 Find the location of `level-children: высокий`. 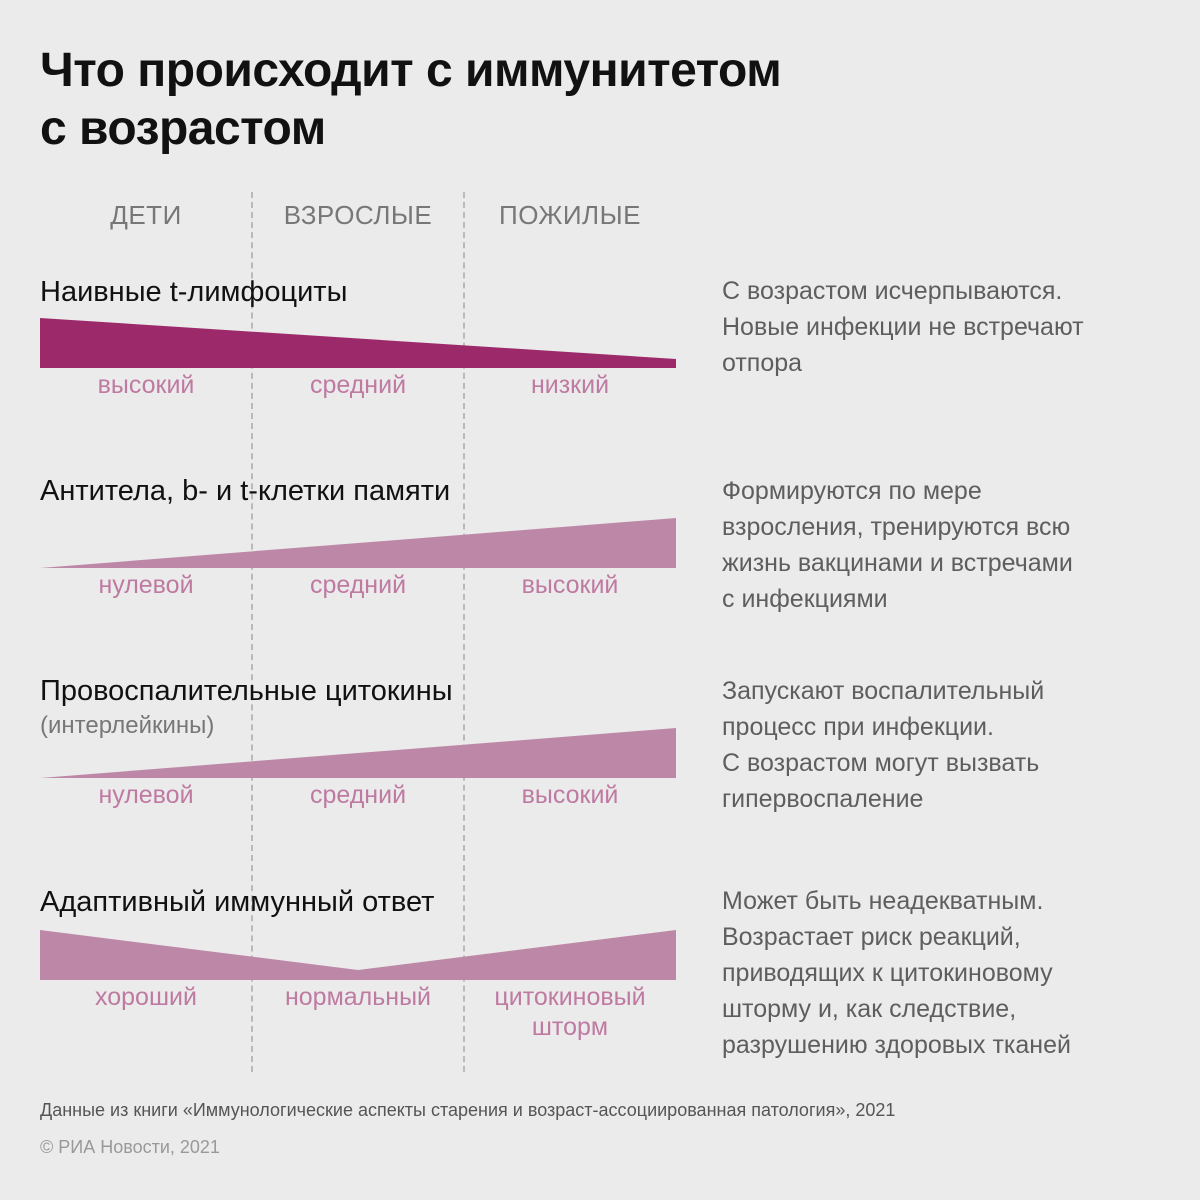

level-children: высокий is located at coordinates (146, 385).